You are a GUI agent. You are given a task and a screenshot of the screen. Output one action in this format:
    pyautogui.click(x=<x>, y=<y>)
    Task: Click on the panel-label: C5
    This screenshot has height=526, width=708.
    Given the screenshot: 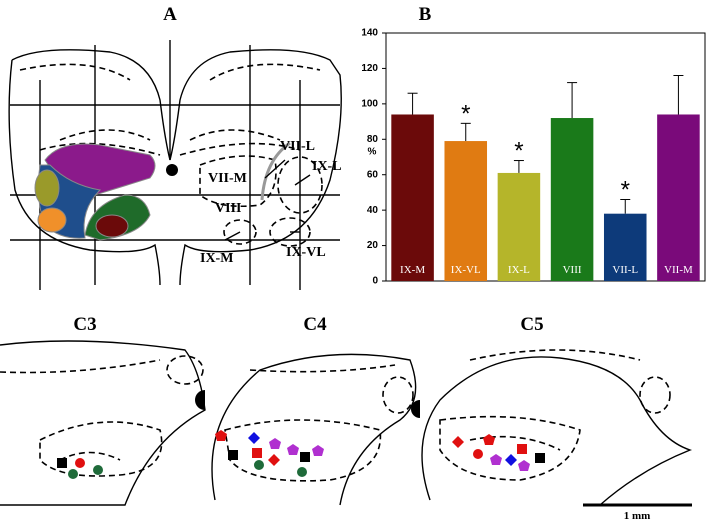 What is the action you would take?
    pyautogui.click(x=531, y=324)
    